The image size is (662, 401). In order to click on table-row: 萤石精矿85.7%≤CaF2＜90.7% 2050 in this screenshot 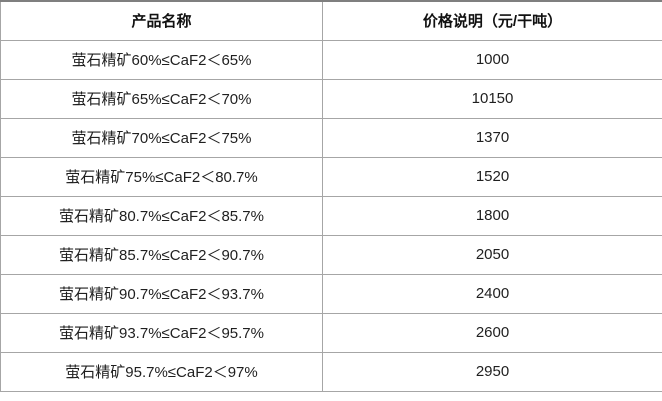, I will do `click(331, 254)`.